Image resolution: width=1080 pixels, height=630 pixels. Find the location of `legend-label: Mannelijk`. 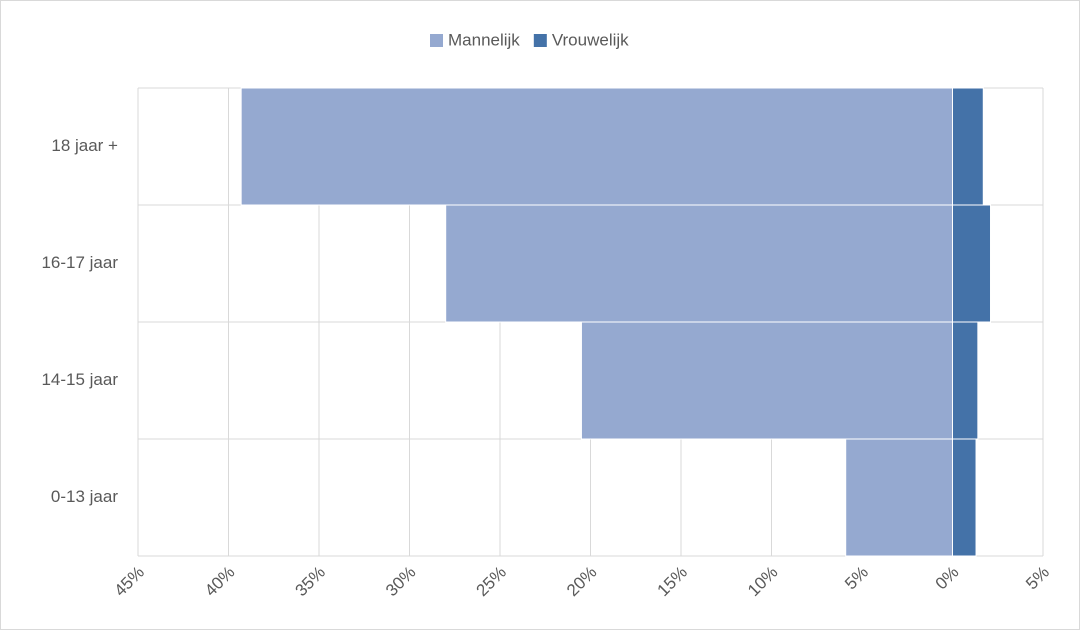

legend-label: Mannelijk is located at coordinates (484, 39).